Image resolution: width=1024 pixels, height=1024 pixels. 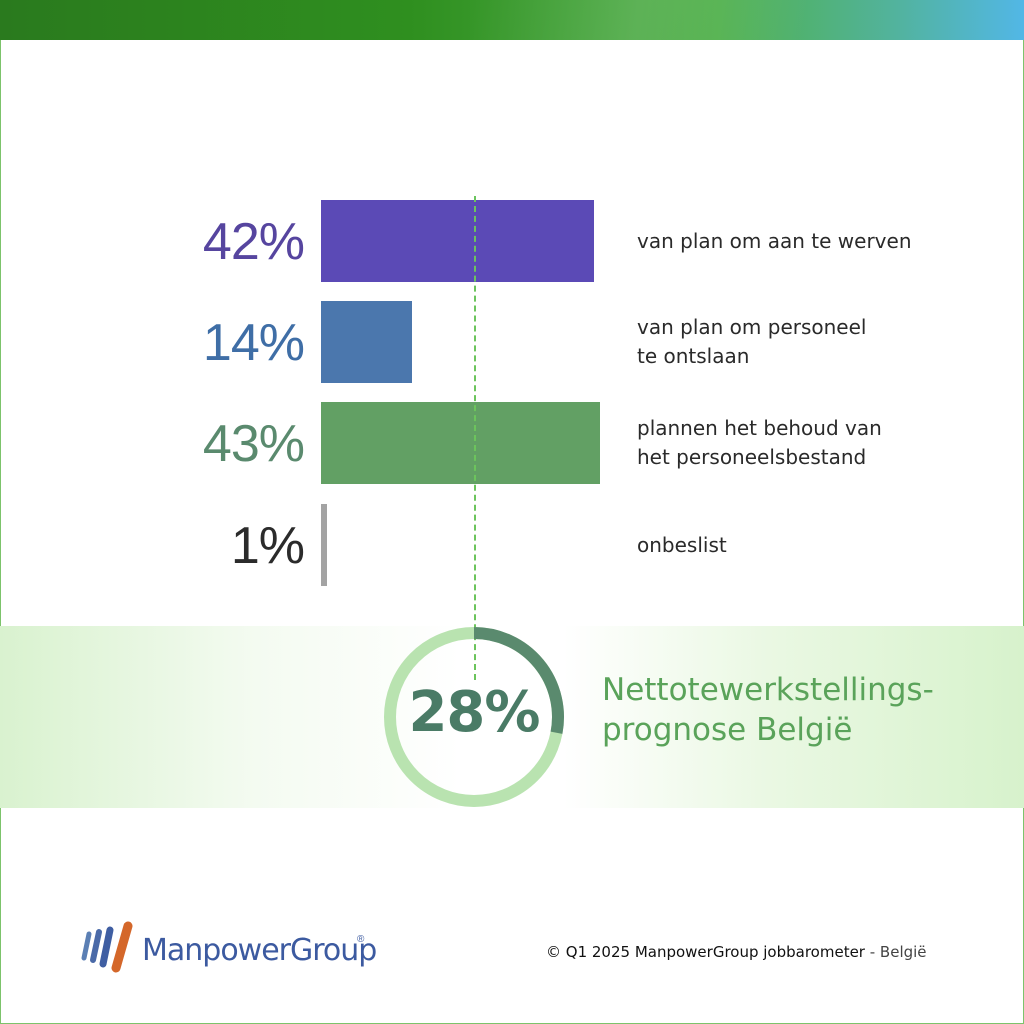 What do you see at coordinates (253, 242) in the screenshot?
I see `value-label-1: 42%` at bounding box center [253, 242].